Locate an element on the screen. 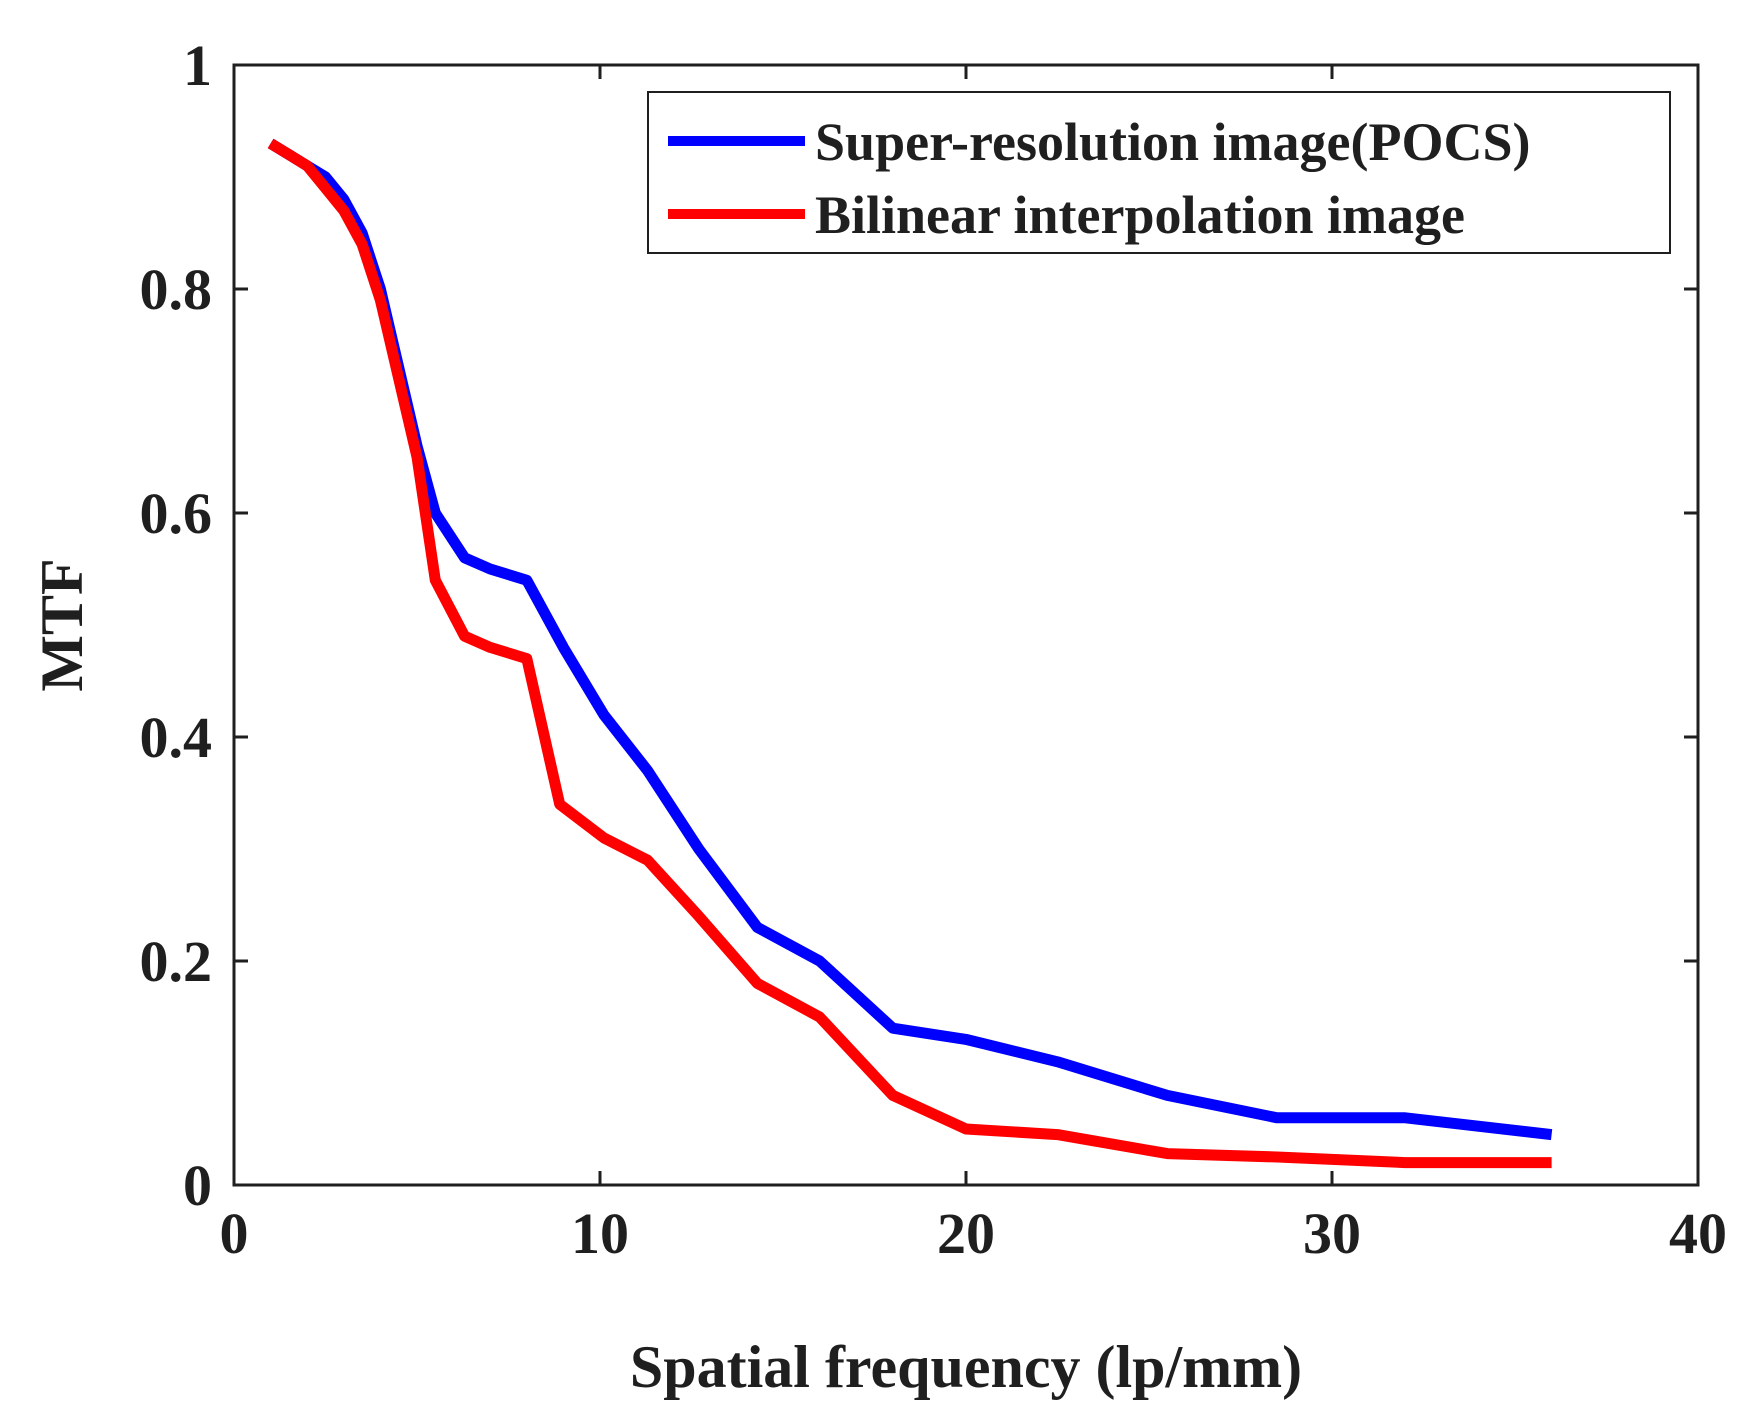 Image resolution: width=1764 pixels, height=1415 pixels. x-tick-label: 40 is located at coordinates (1698, 1233).